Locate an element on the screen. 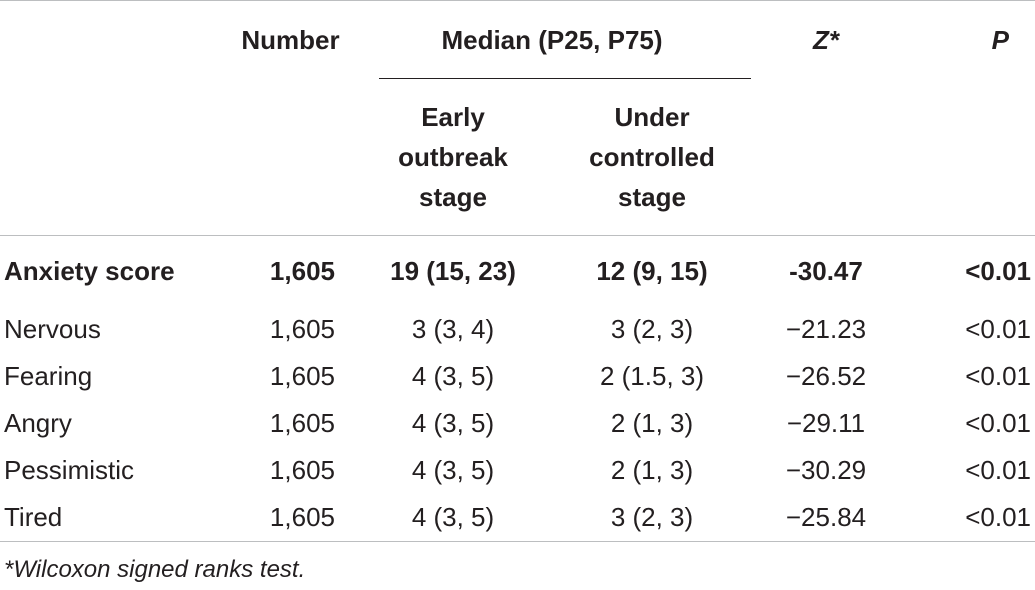 The width and height of the screenshot is (1035, 590). header-early-line3: stage is located at coordinates (453, 197).